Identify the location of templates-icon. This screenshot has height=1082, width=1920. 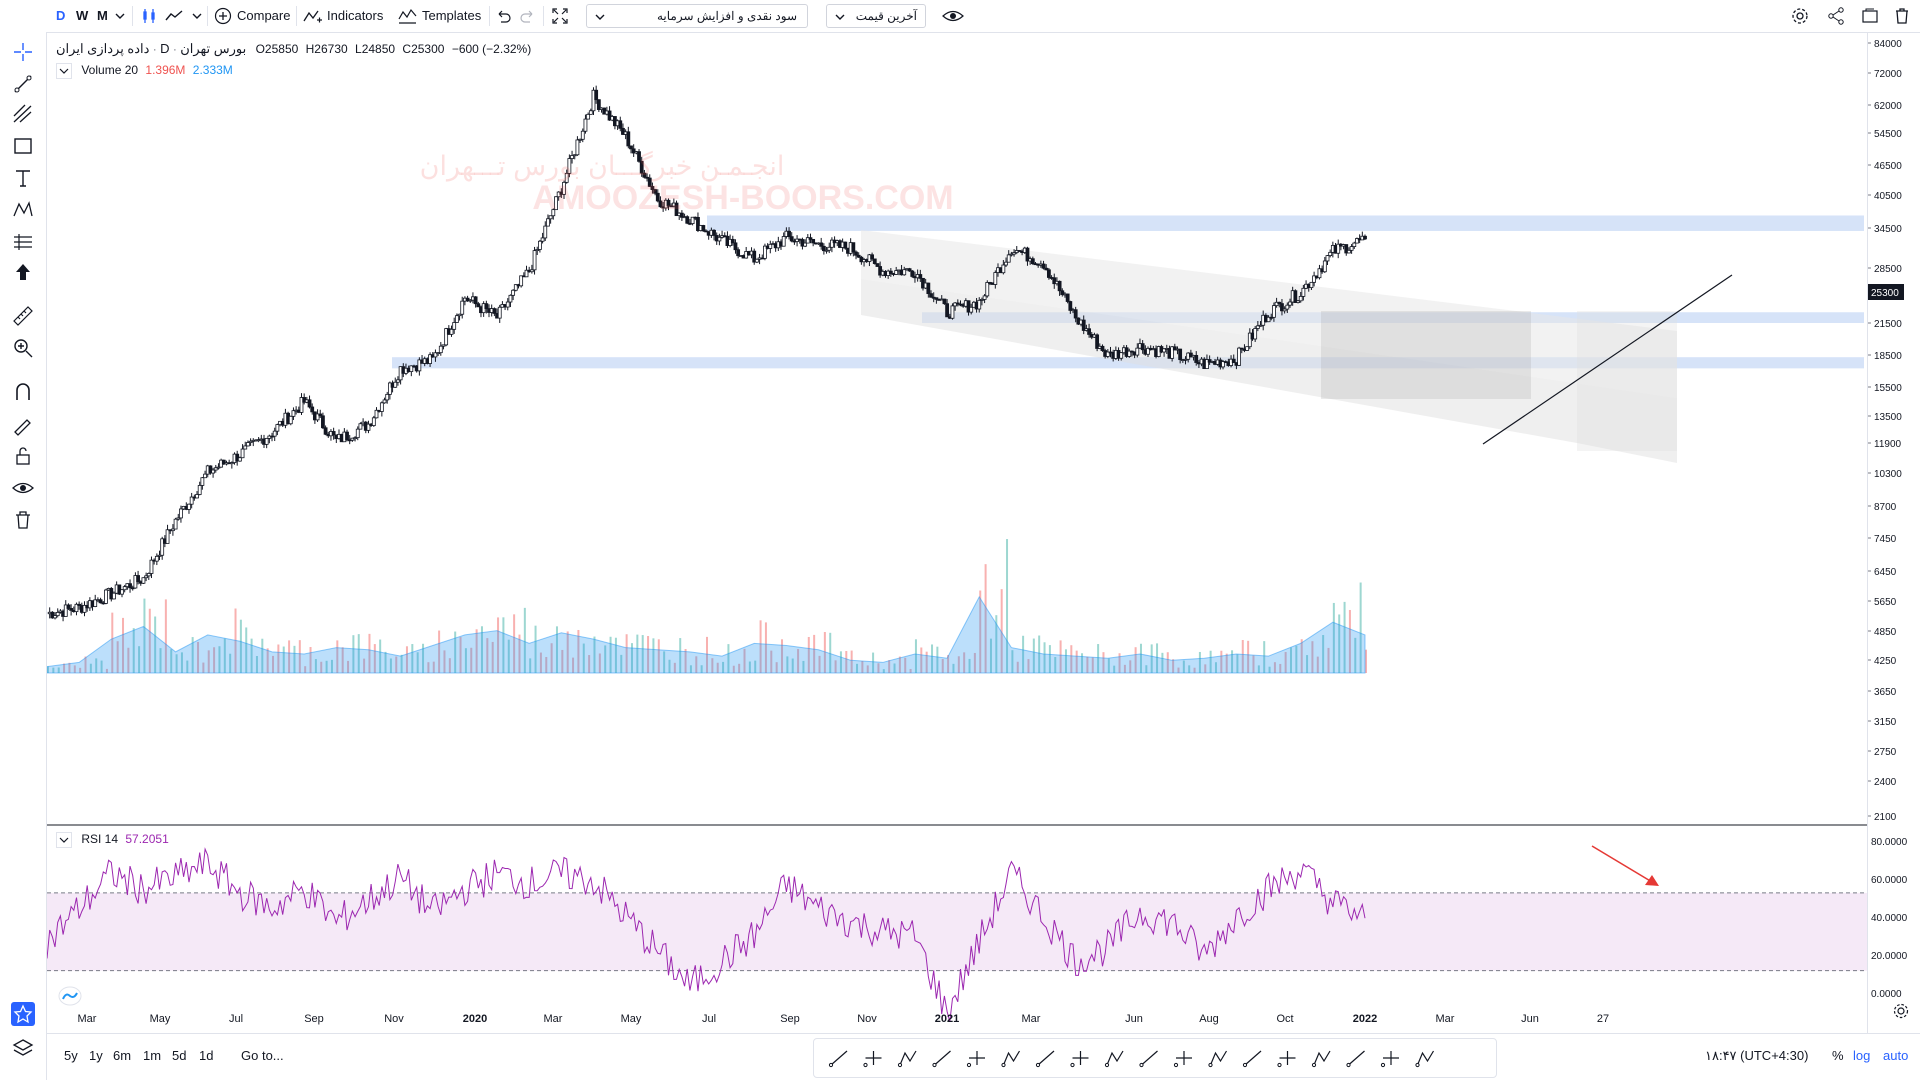
(408, 16).